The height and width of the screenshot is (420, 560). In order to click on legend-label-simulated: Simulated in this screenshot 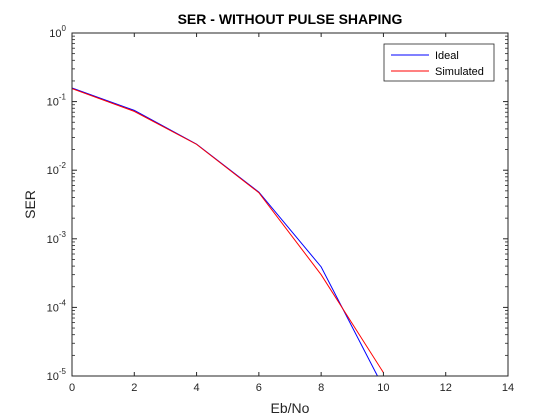, I will do `click(459, 72)`.